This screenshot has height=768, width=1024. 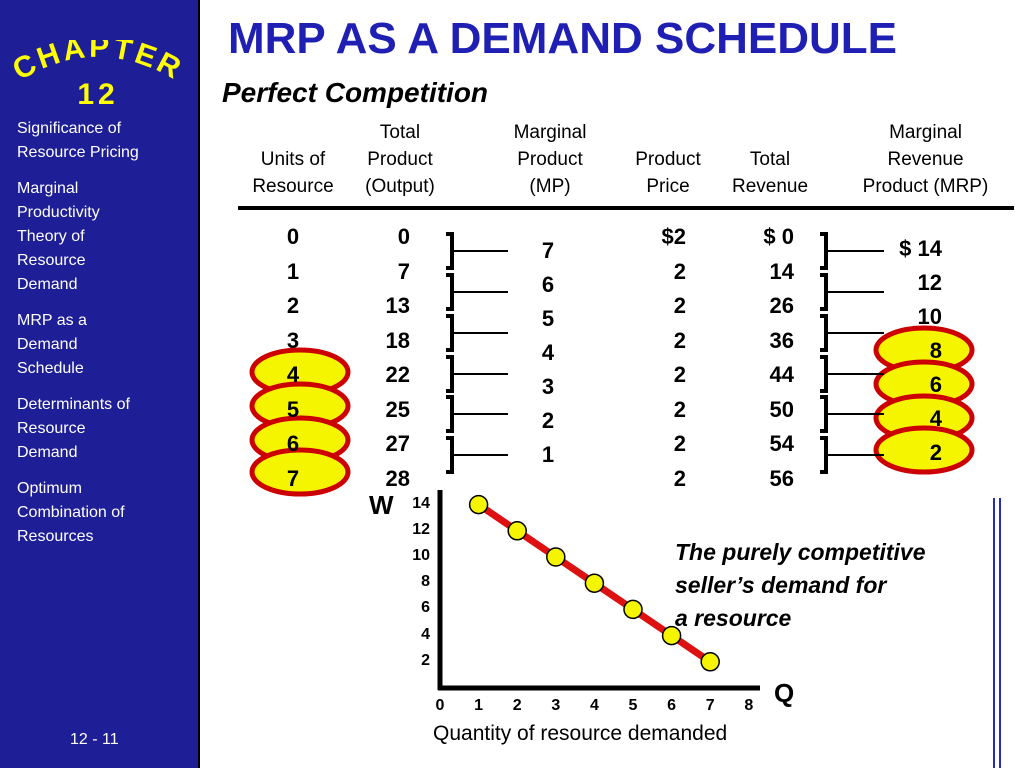 What do you see at coordinates (381, 505) in the screenshot?
I see `y-axis-title: W` at bounding box center [381, 505].